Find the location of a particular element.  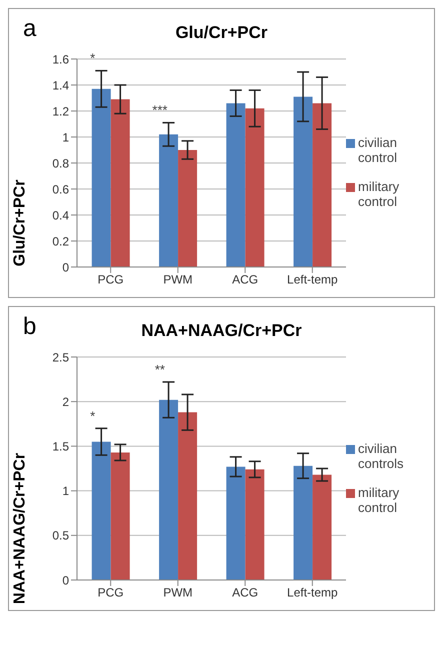

legend-label: civilian controls is located at coordinates (381, 455).